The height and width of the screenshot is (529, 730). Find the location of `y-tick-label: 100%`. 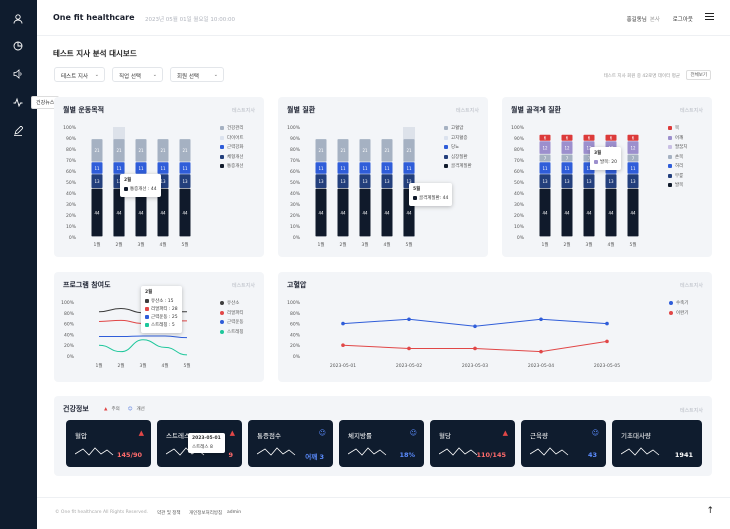

y-tick-label: 100% is located at coordinates (68, 303).